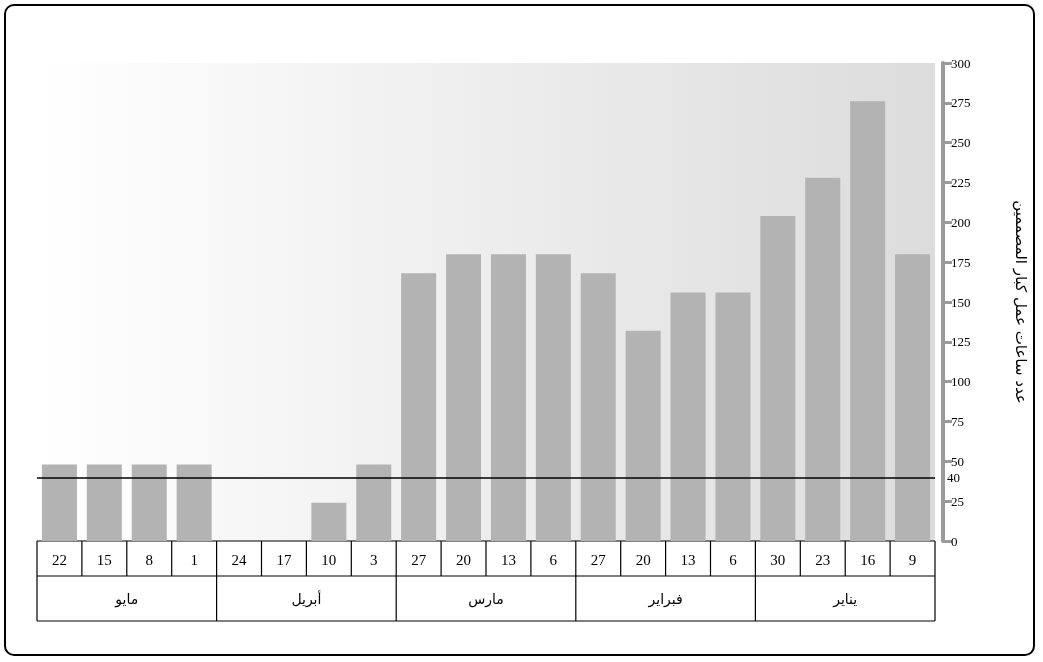 The width and height of the screenshot is (1043, 662). What do you see at coordinates (329, 559) in the screenshot?
I see `x-tick-label: 10` at bounding box center [329, 559].